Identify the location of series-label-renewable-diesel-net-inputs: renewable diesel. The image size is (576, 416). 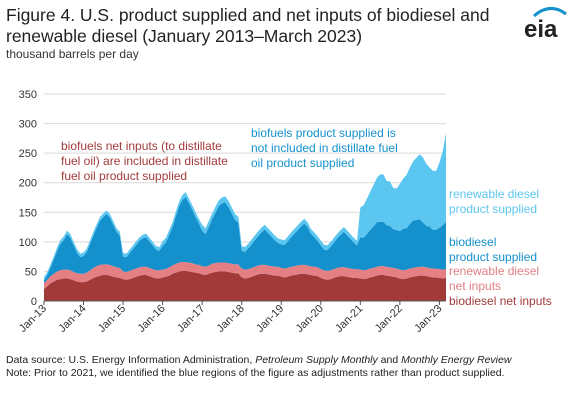
(494, 271).